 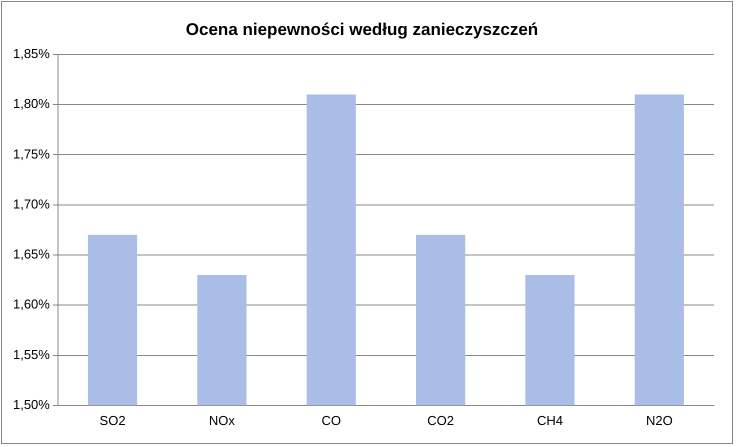 What do you see at coordinates (31, 304) in the screenshot?
I see `y-tick-label: 1,60%` at bounding box center [31, 304].